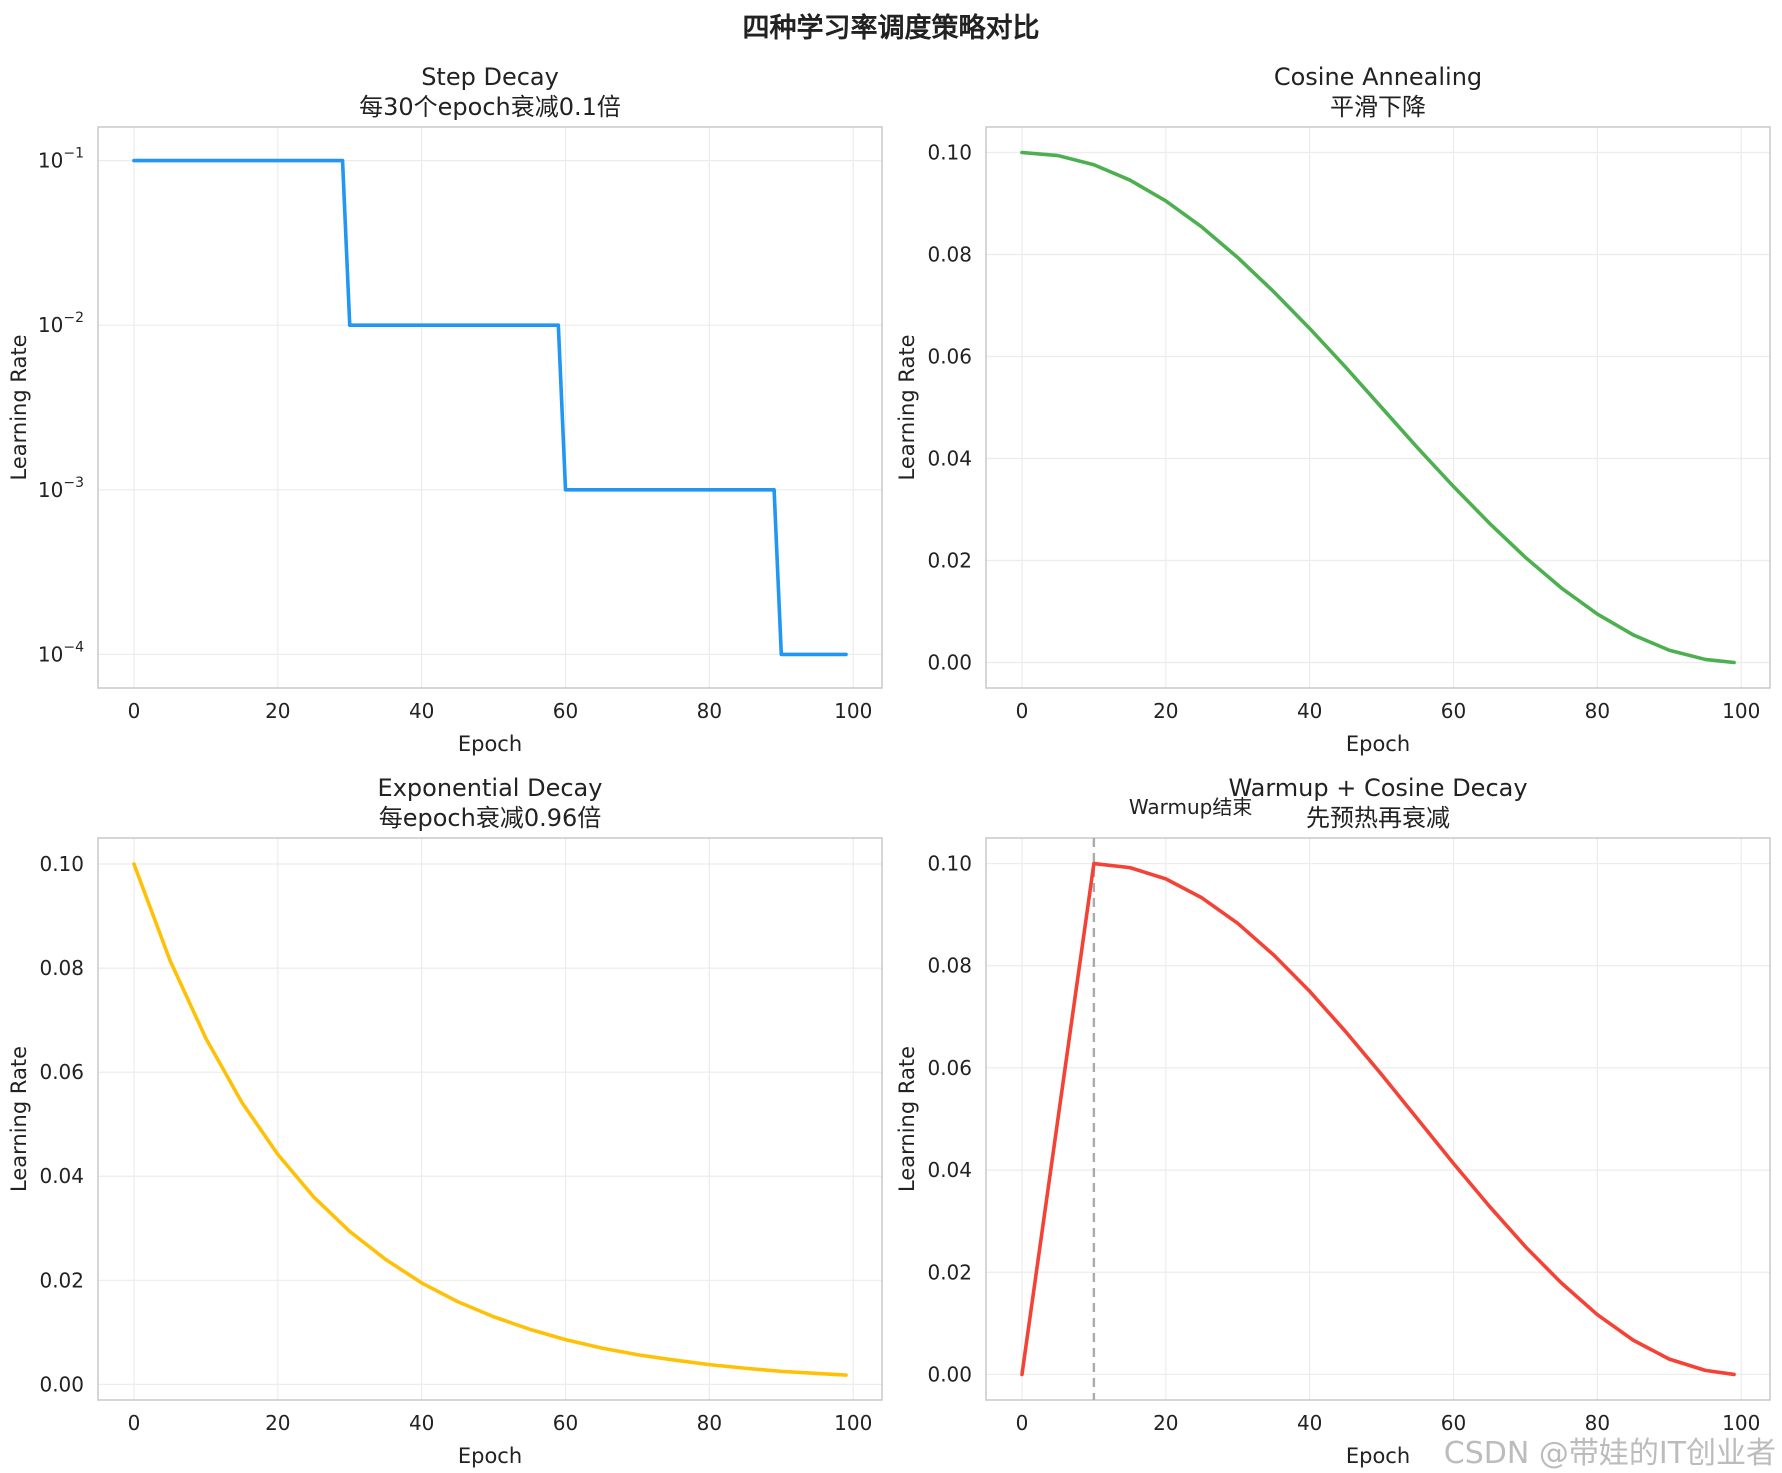 The height and width of the screenshot is (1473, 1782). What do you see at coordinates (1610, 1453) in the screenshot?
I see `watermark: CSDN @带娃的IT创业者` at bounding box center [1610, 1453].